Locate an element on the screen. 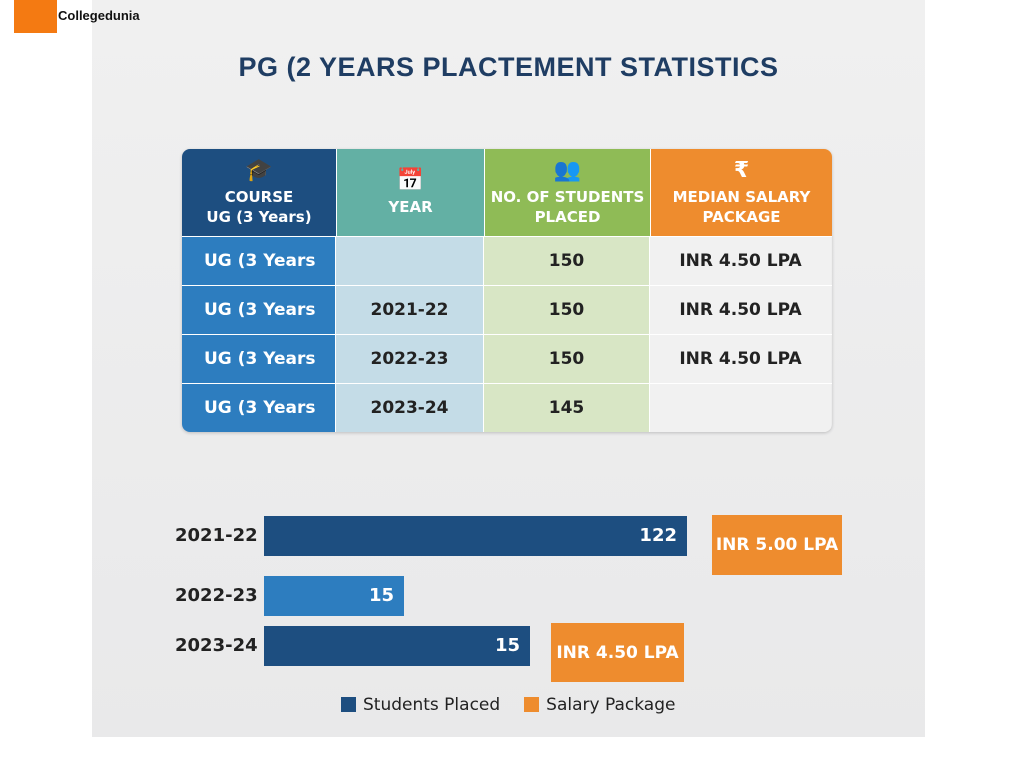  category-label: 2023-24 is located at coordinates (216, 645).